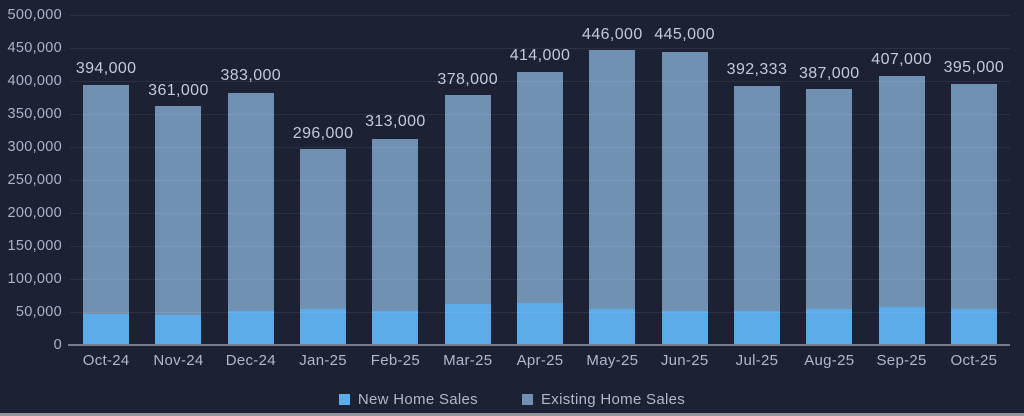 The image size is (1024, 416). I want to click on bar-column-may-25: 446,000, so click(612, 180).